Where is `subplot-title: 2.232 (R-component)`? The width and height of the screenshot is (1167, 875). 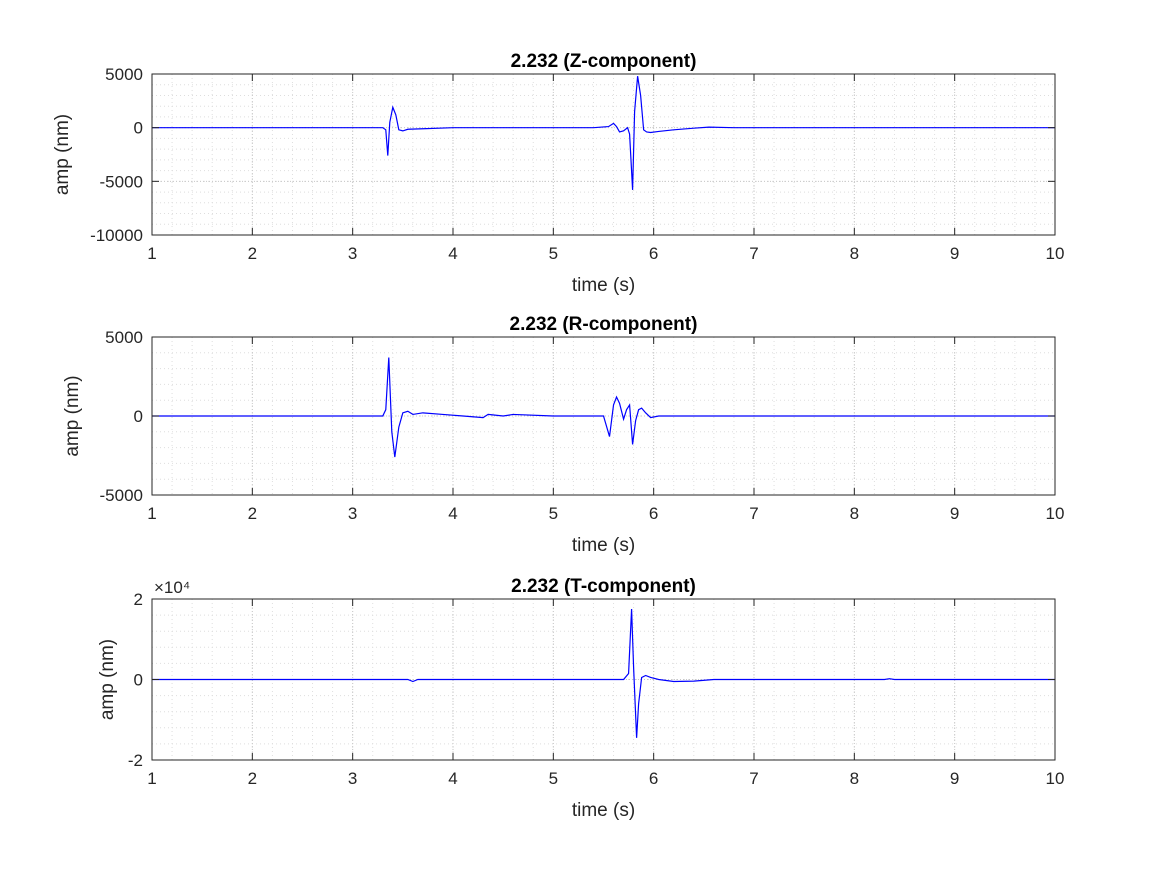
subplot-title: 2.232 (R-component) is located at coordinates (604, 324).